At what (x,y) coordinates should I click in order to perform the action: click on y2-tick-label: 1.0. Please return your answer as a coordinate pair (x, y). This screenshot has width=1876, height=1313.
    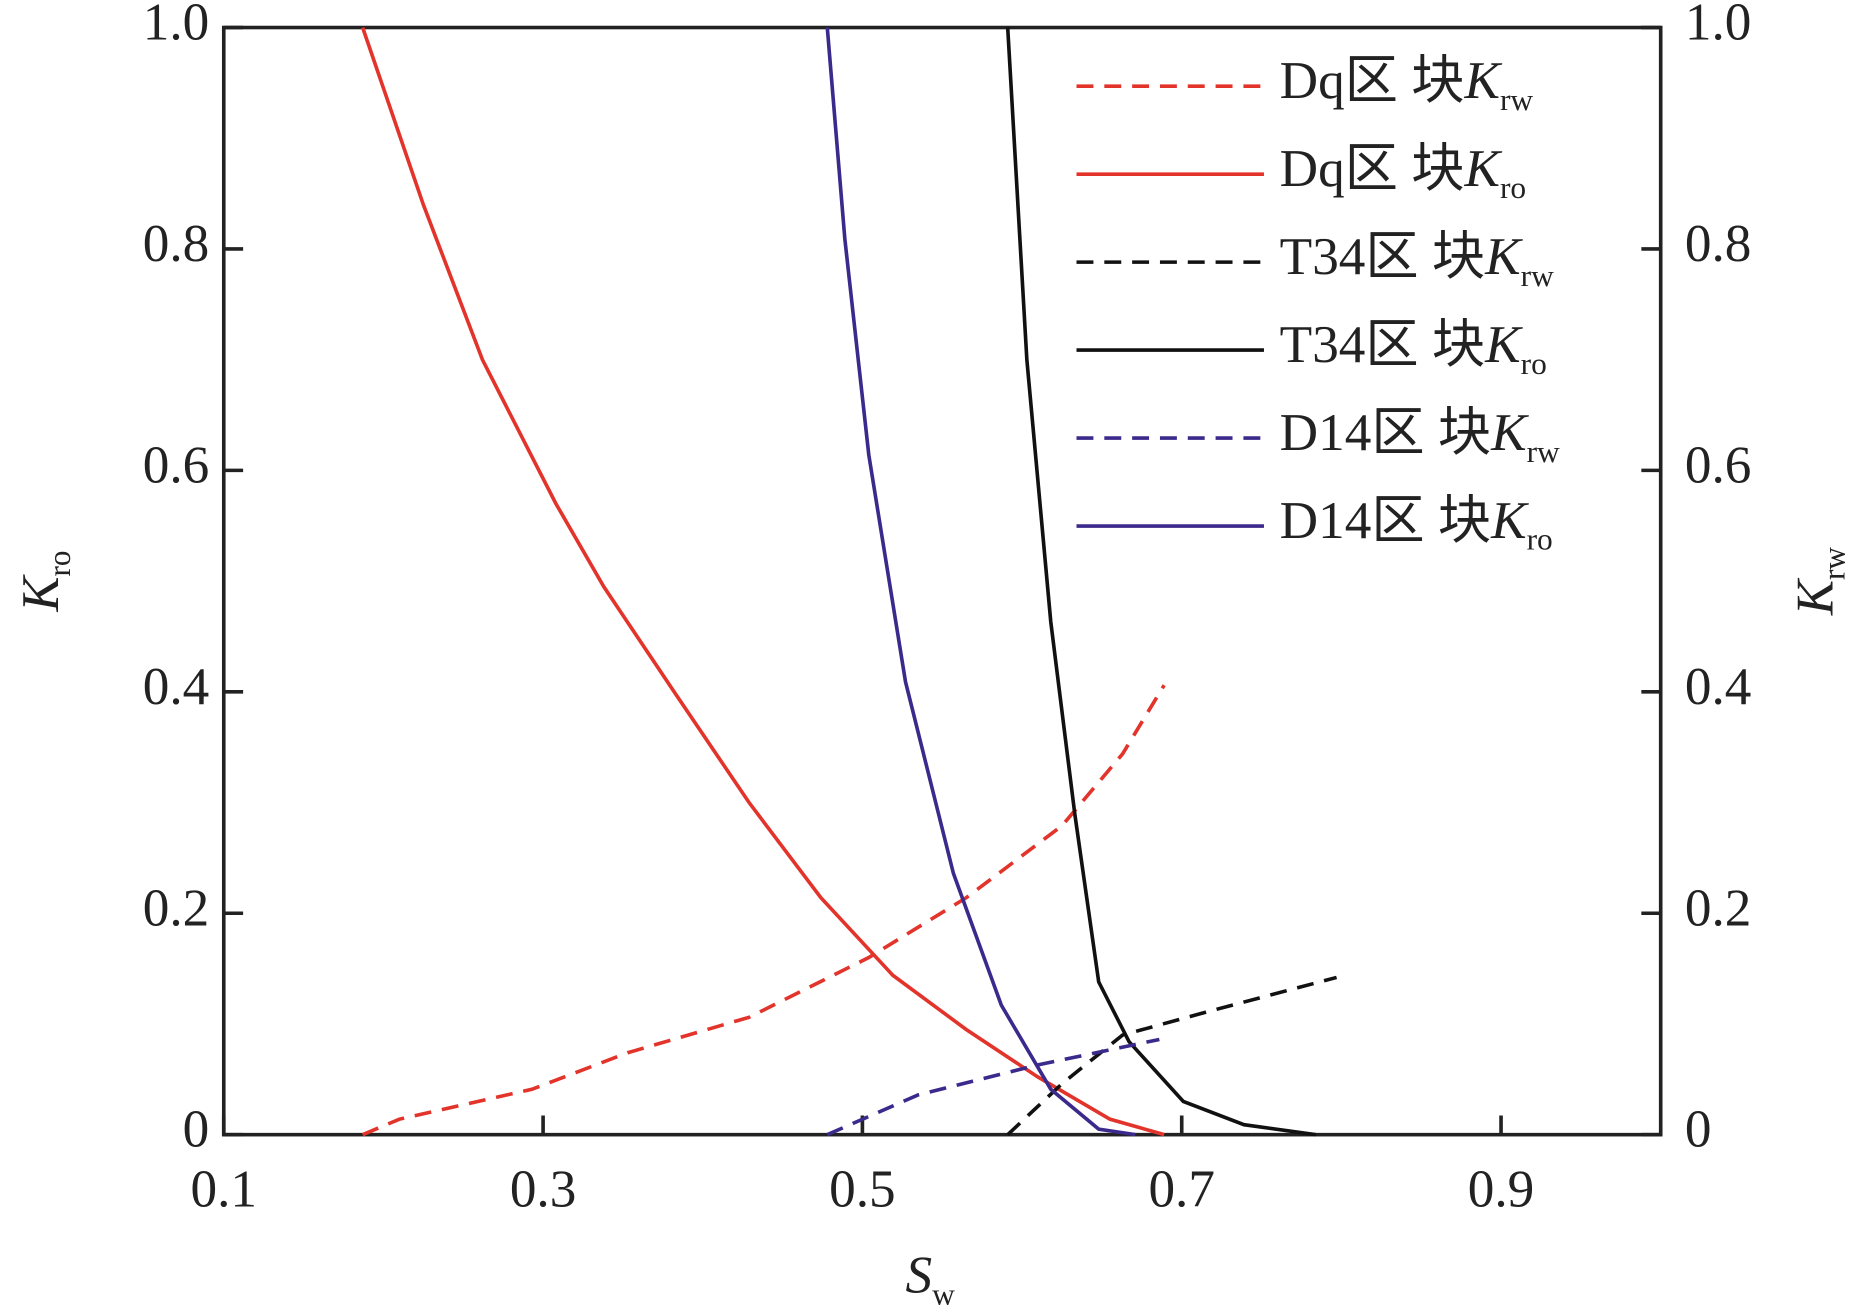
    Looking at the image, I should click on (1718, 26).